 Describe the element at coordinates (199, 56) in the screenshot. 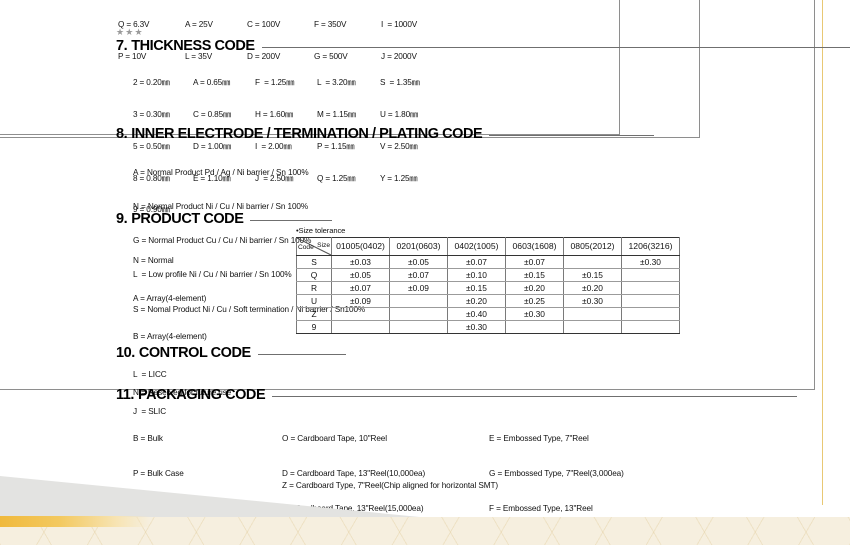

I see `voltage-code-cell: L = 35V` at that location.